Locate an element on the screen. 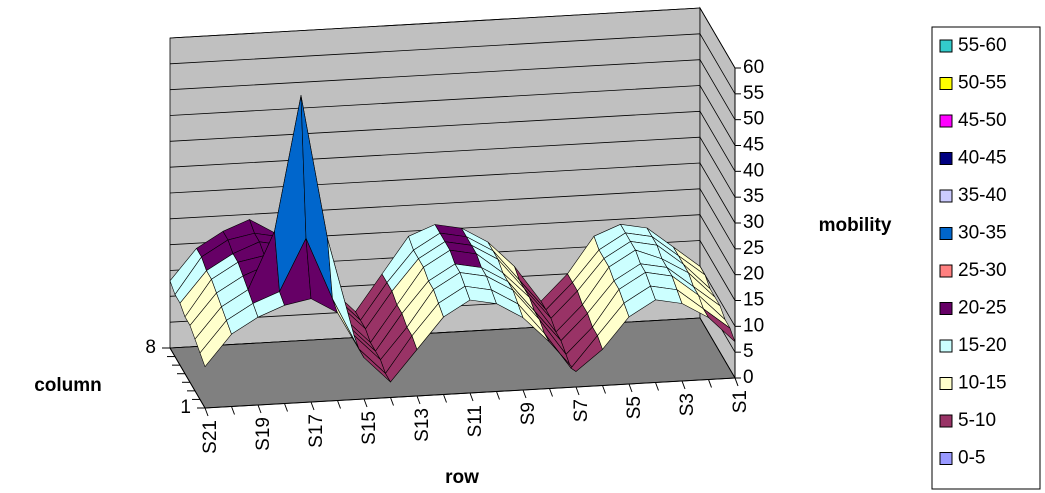 The width and height of the screenshot is (1045, 493). legend-label: 45-50 is located at coordinates (982, 120).